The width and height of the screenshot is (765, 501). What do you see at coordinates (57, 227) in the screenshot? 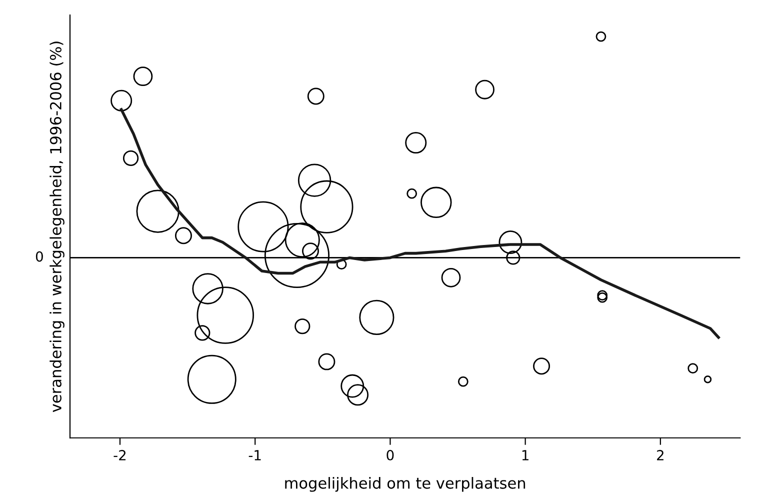
I see `y-axis-title: verandering in werkgelegenheid, 1996-2006 (%)` at bounding box center [57, 227].